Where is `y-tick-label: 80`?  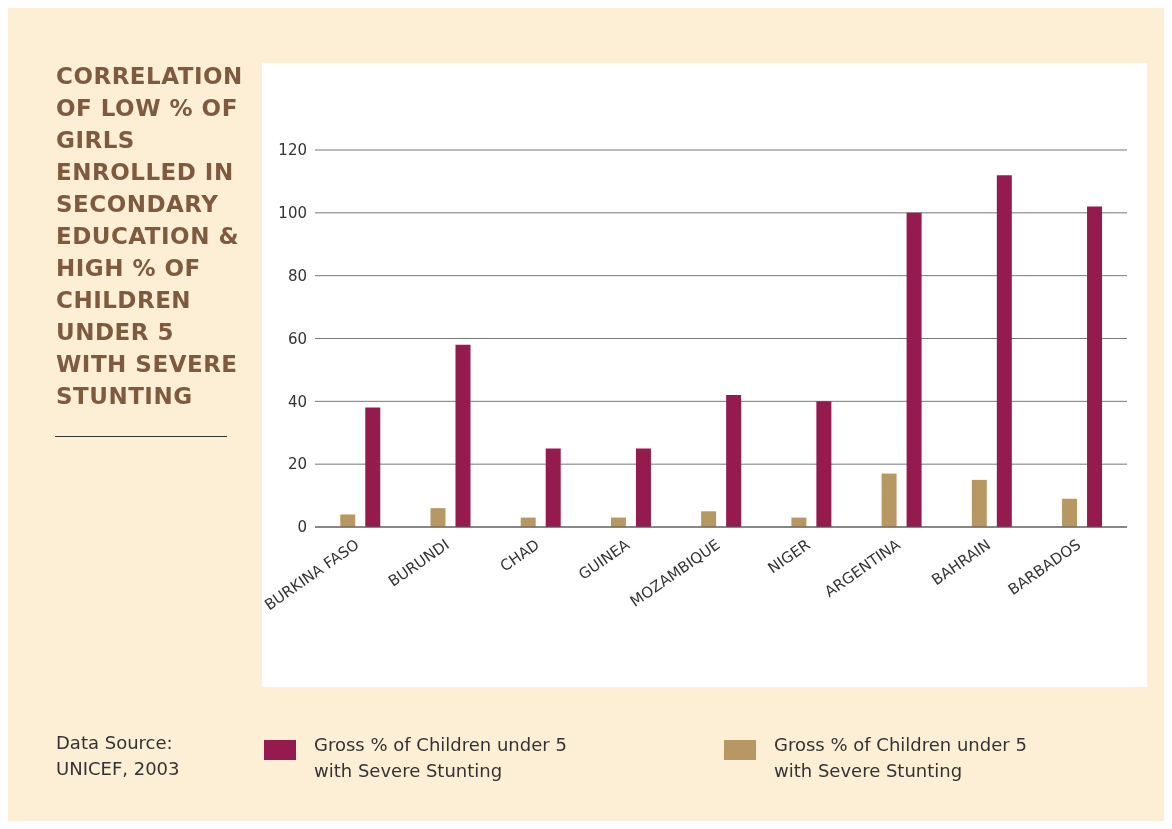 y-tick-label: 80 is located at coordinates (297, 275).